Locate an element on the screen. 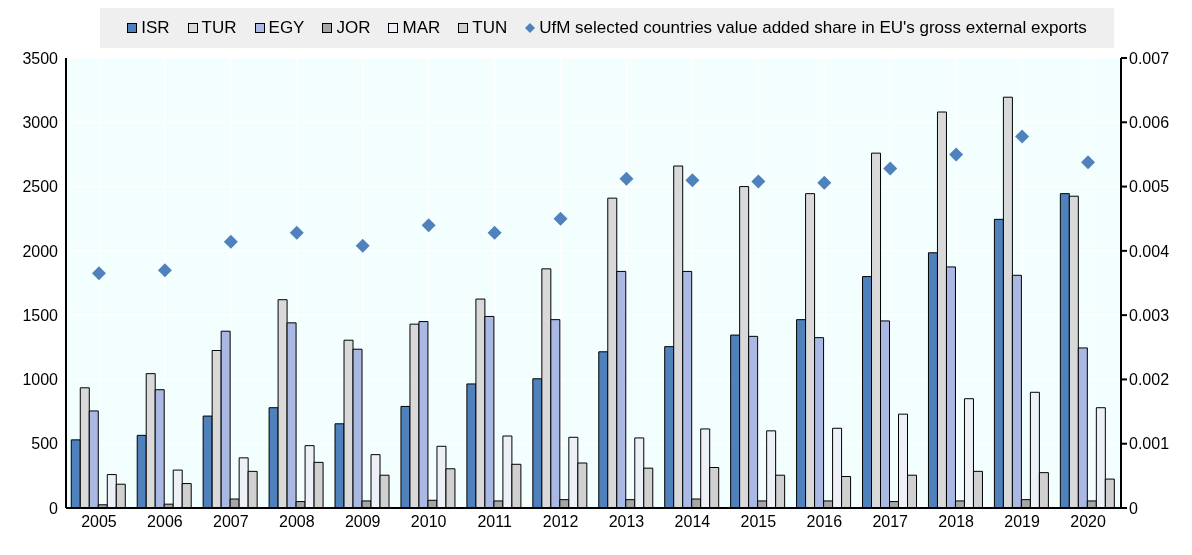  x-tick-label: 2005 is located at coordinates (99, 522).